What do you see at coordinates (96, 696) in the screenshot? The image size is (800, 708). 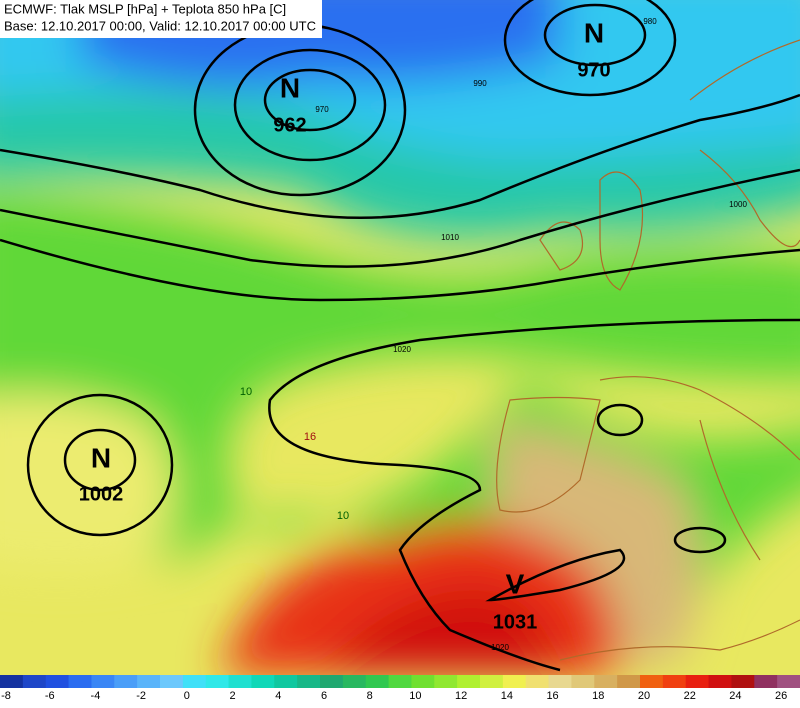 I see `colorbar-tick-label: -4` at bounding box center [96, 696].